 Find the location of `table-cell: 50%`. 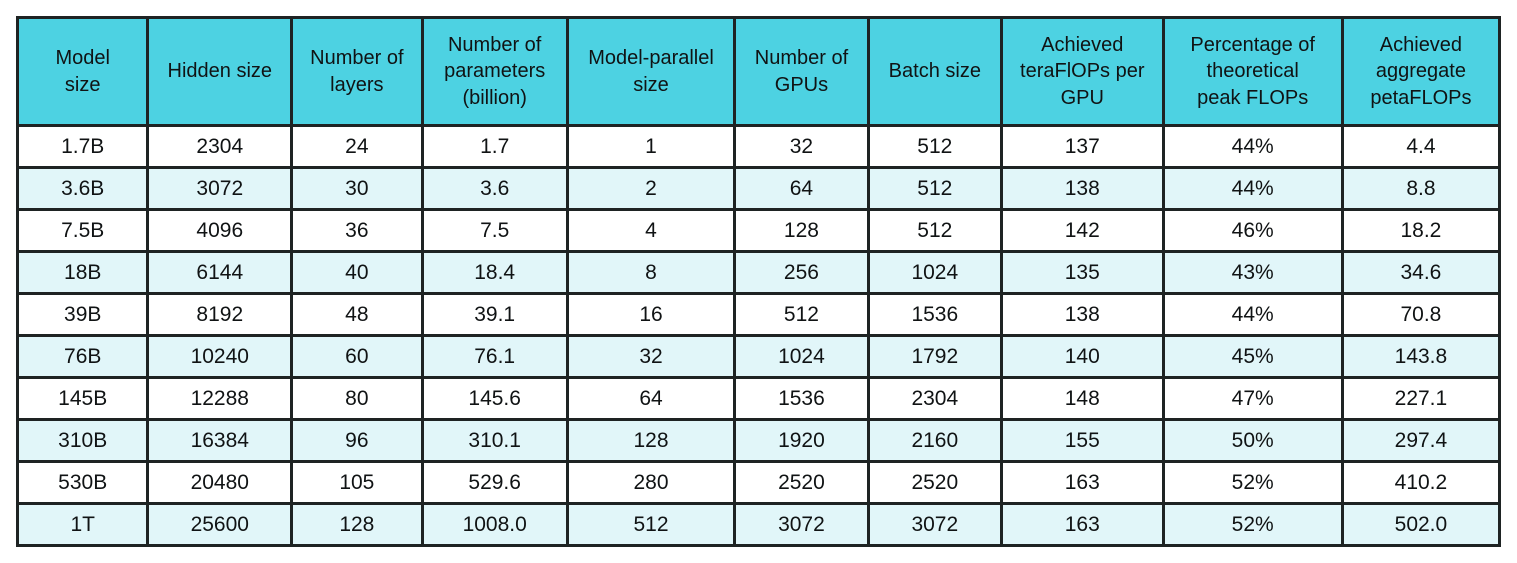

table-cell: 50% is located at coordinates (1252, 440).